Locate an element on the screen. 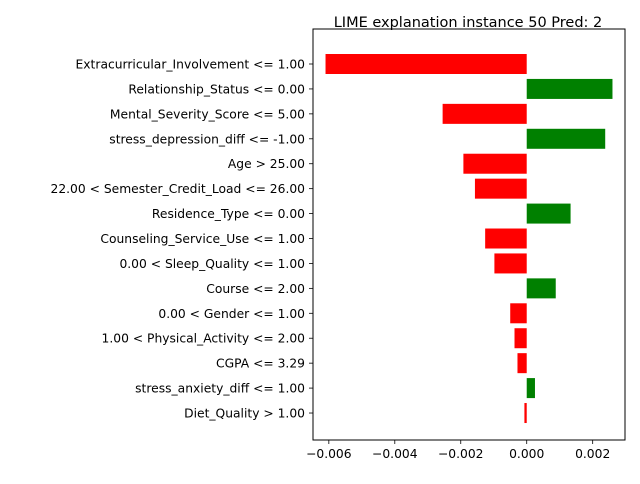 This screenshot has height=484, width=640. x-tick-label: −0.004 is located at coordinates (395, 454).